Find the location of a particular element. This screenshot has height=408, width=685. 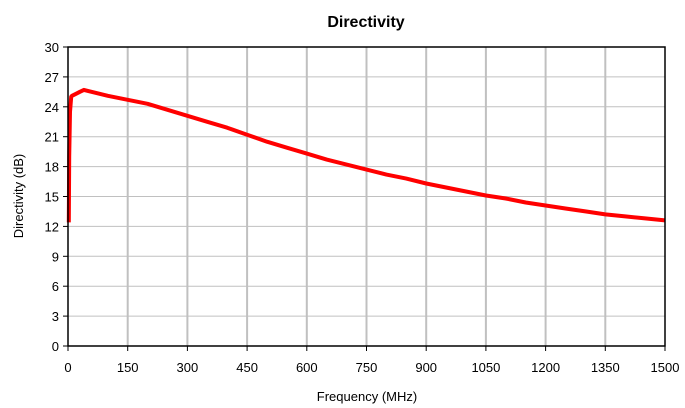

y-tick-label: 24 is located at coordinates (52, 107).